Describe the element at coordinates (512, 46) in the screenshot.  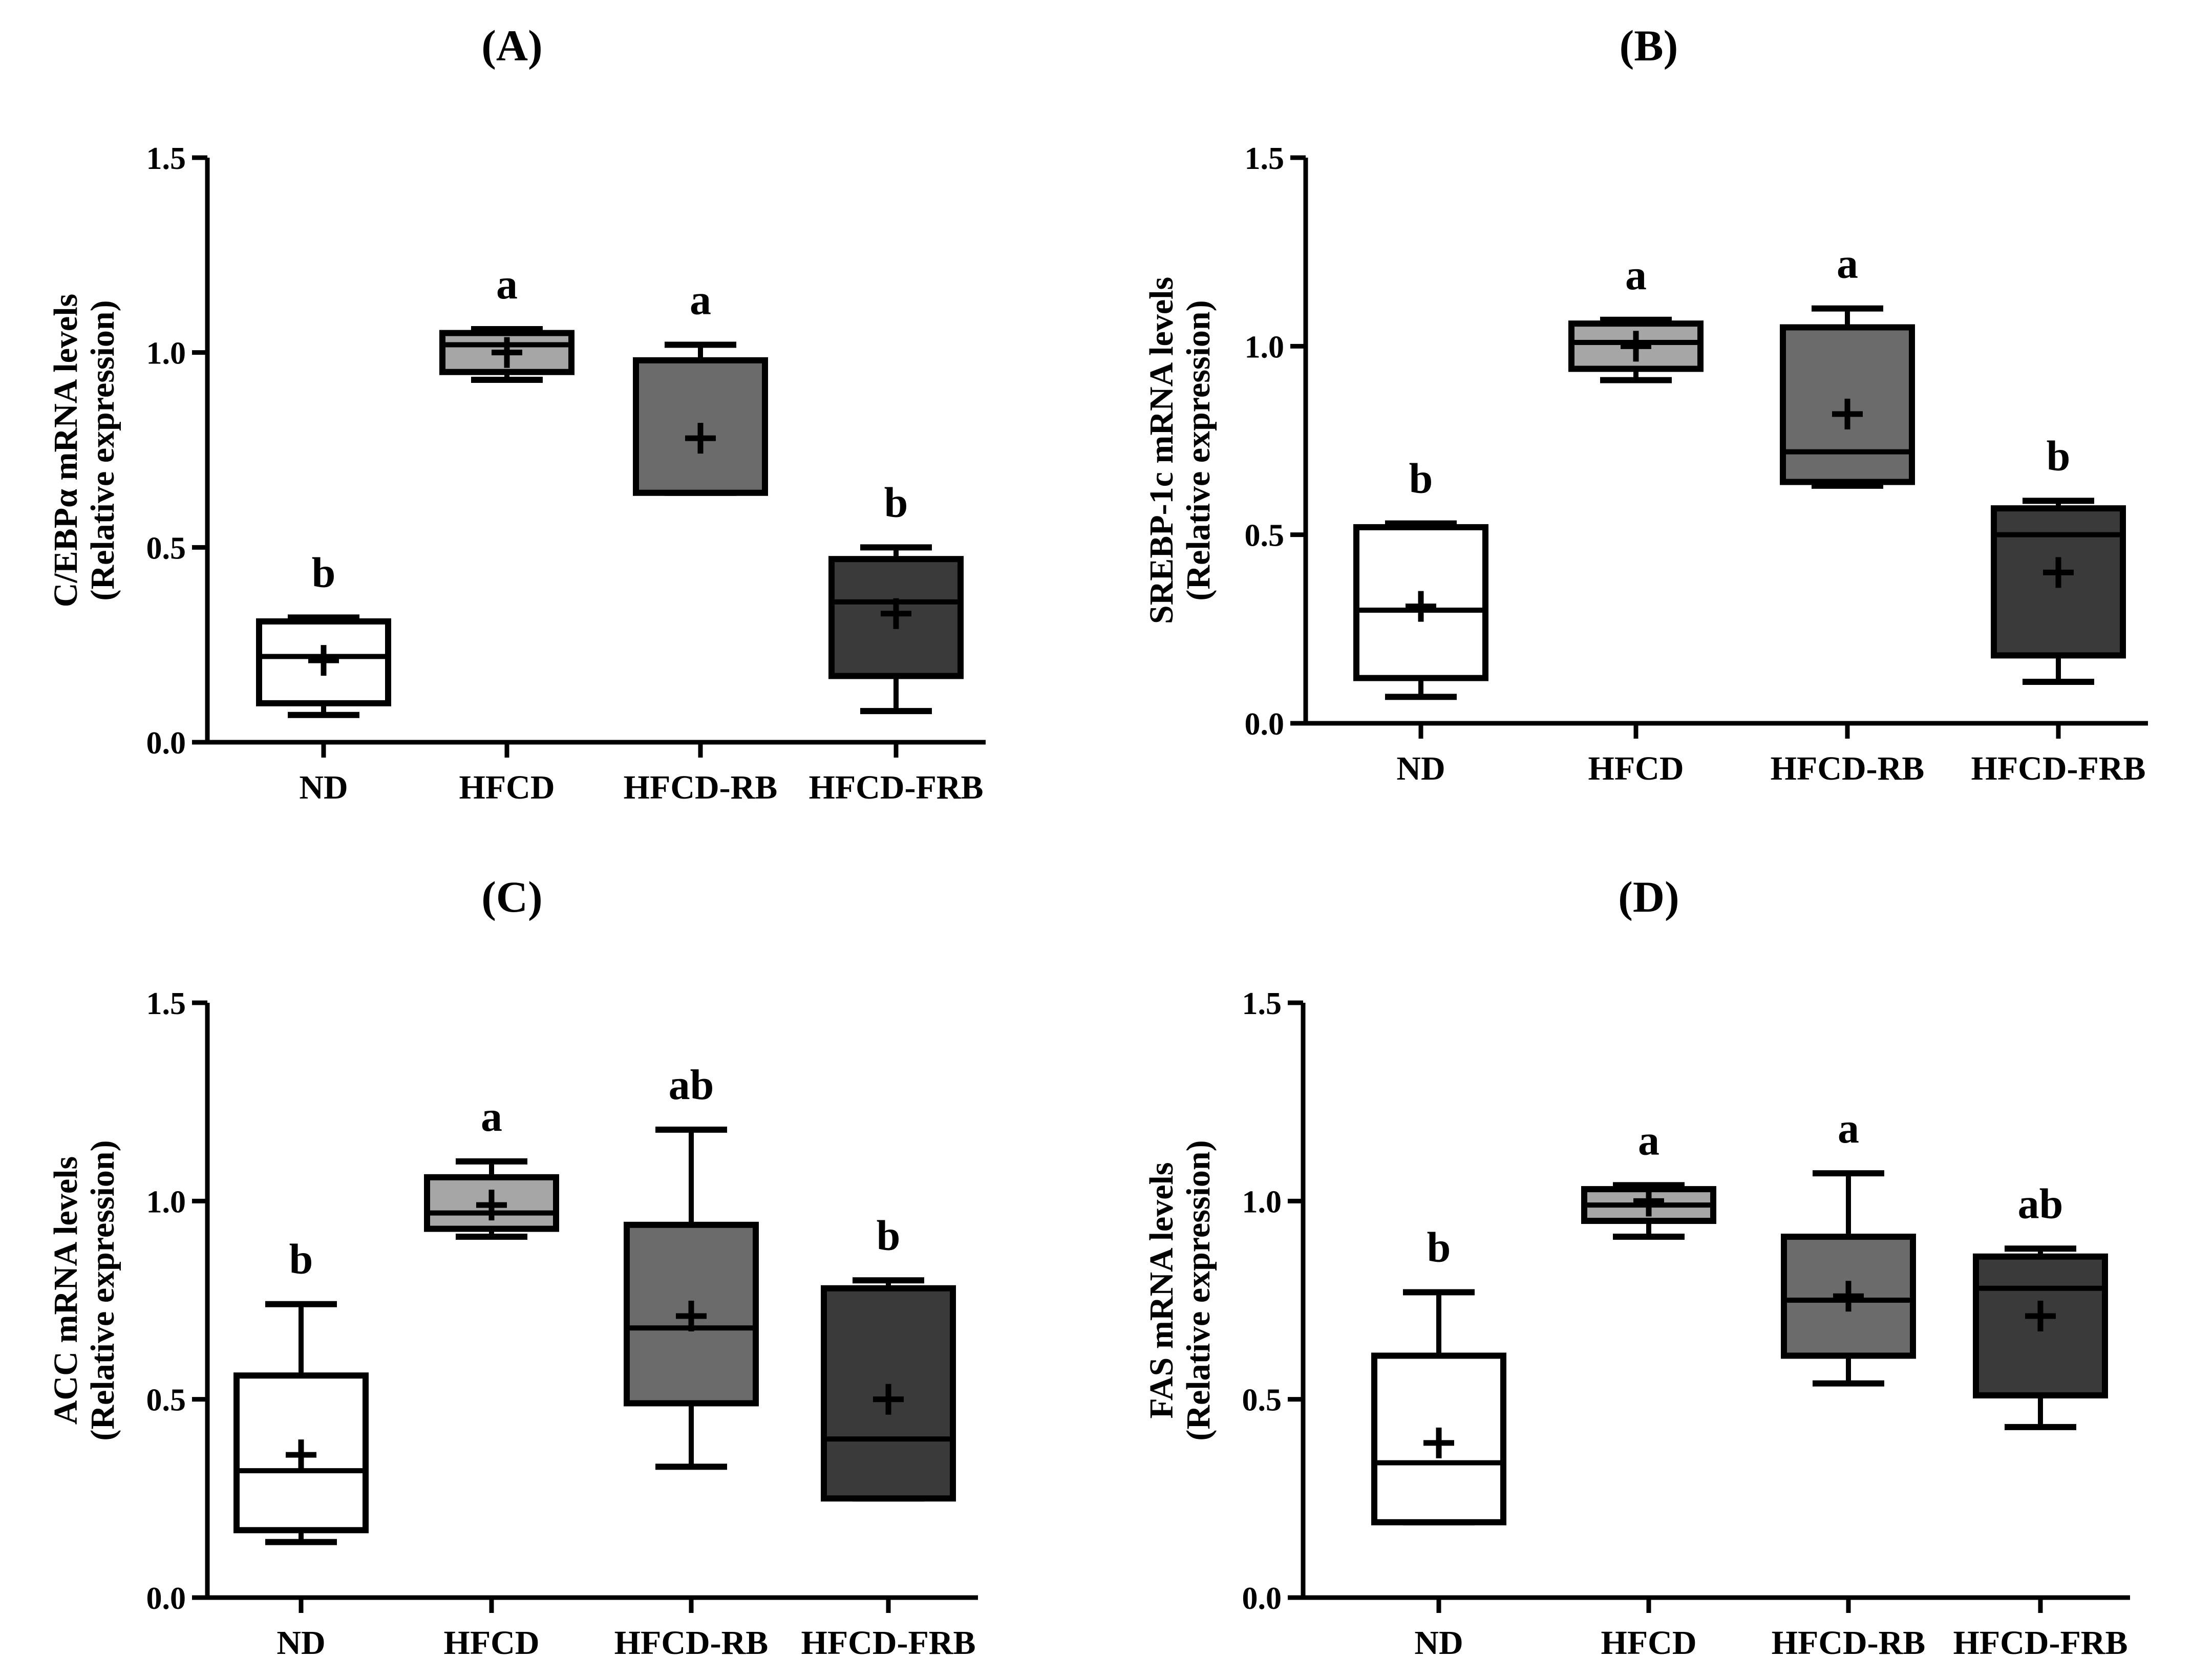
I see `panel-title: (A)` at that location.